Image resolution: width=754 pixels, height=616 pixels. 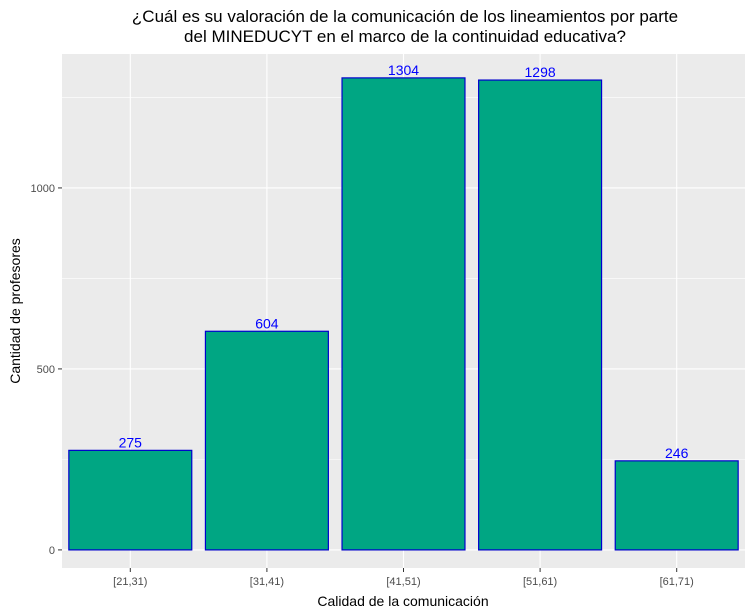 I want to click on x-tick-label: [51,61), so click(x=540, y=582).